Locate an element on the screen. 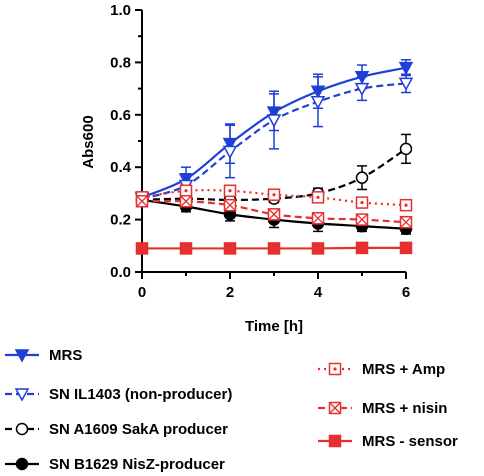 This screenshot has width=484, height=476. legend-item-3: SN A1609 SakA producer is located at coordinates (116, 429).